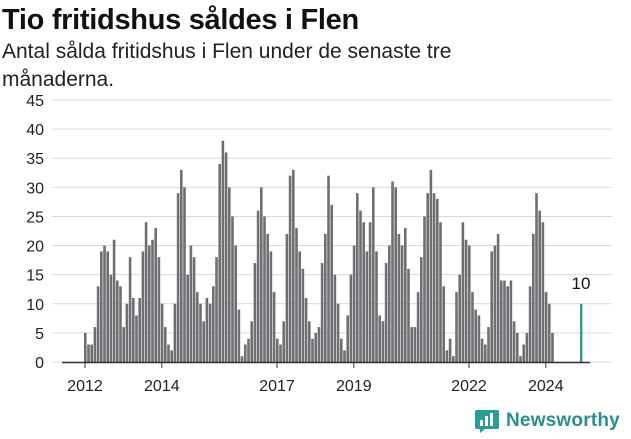 This screenshot has width=631, height=439. What do you see at coordinates (35, 276) in the screenshot?
I see `y-tick-label: 15` at bounding box center [35, 276].